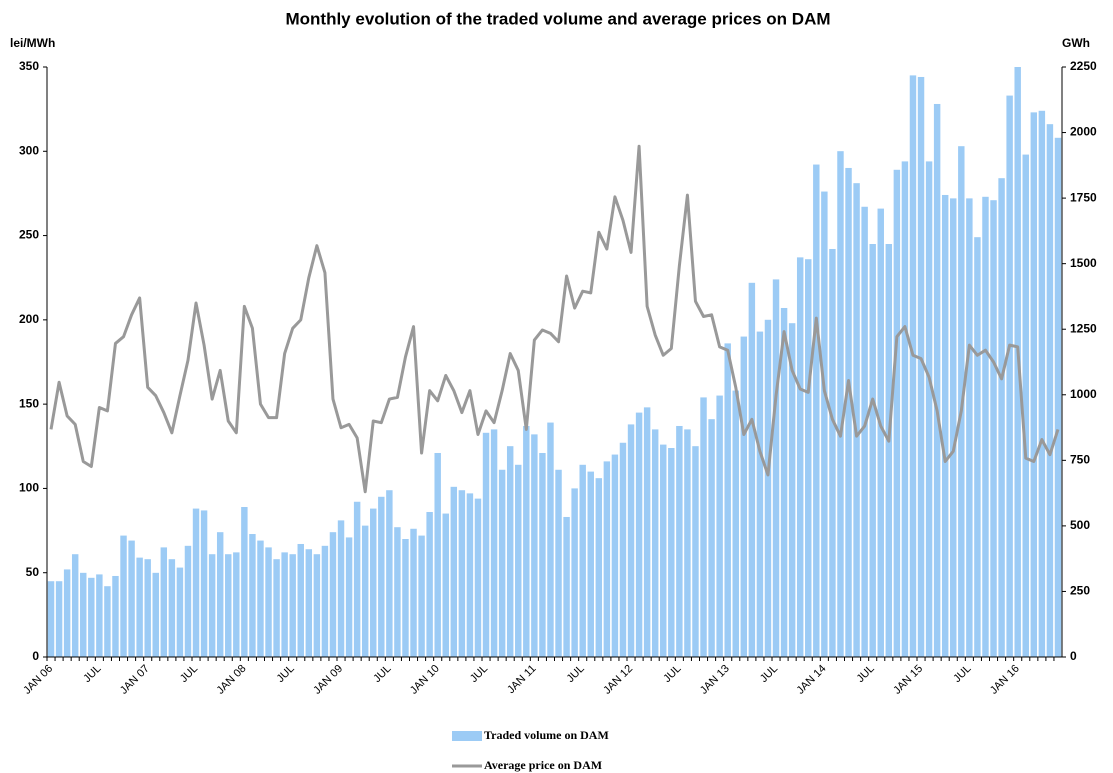 This screenshot has height=773, width=1113. Describe the element at coordinates (1080, 591) in the screenshot. I see `y2-tick-label: 250` at that location.